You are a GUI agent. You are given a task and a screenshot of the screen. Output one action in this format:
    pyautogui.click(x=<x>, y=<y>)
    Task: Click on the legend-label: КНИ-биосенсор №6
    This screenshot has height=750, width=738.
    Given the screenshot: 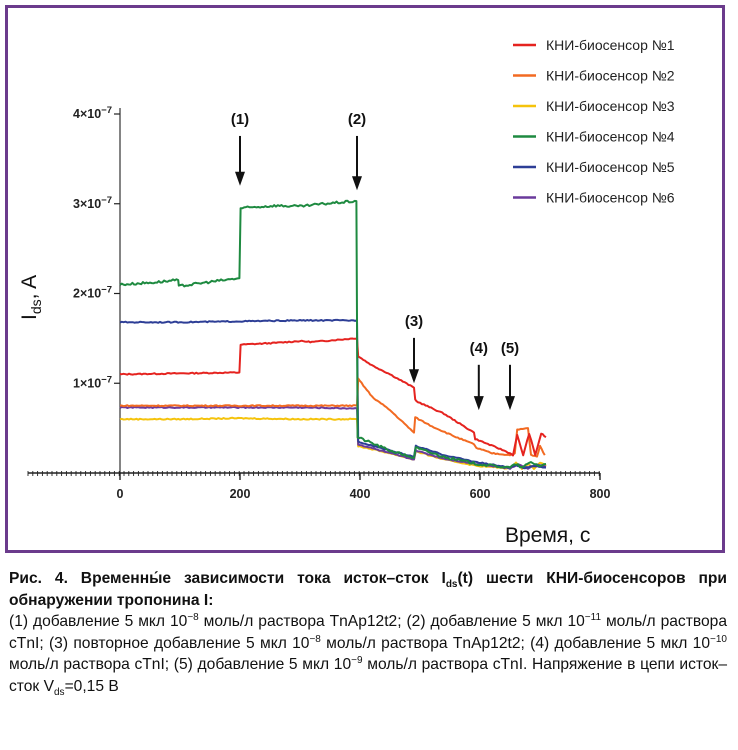 What is the action you would take?
    pyautogui.click(x=610, y=198)
    